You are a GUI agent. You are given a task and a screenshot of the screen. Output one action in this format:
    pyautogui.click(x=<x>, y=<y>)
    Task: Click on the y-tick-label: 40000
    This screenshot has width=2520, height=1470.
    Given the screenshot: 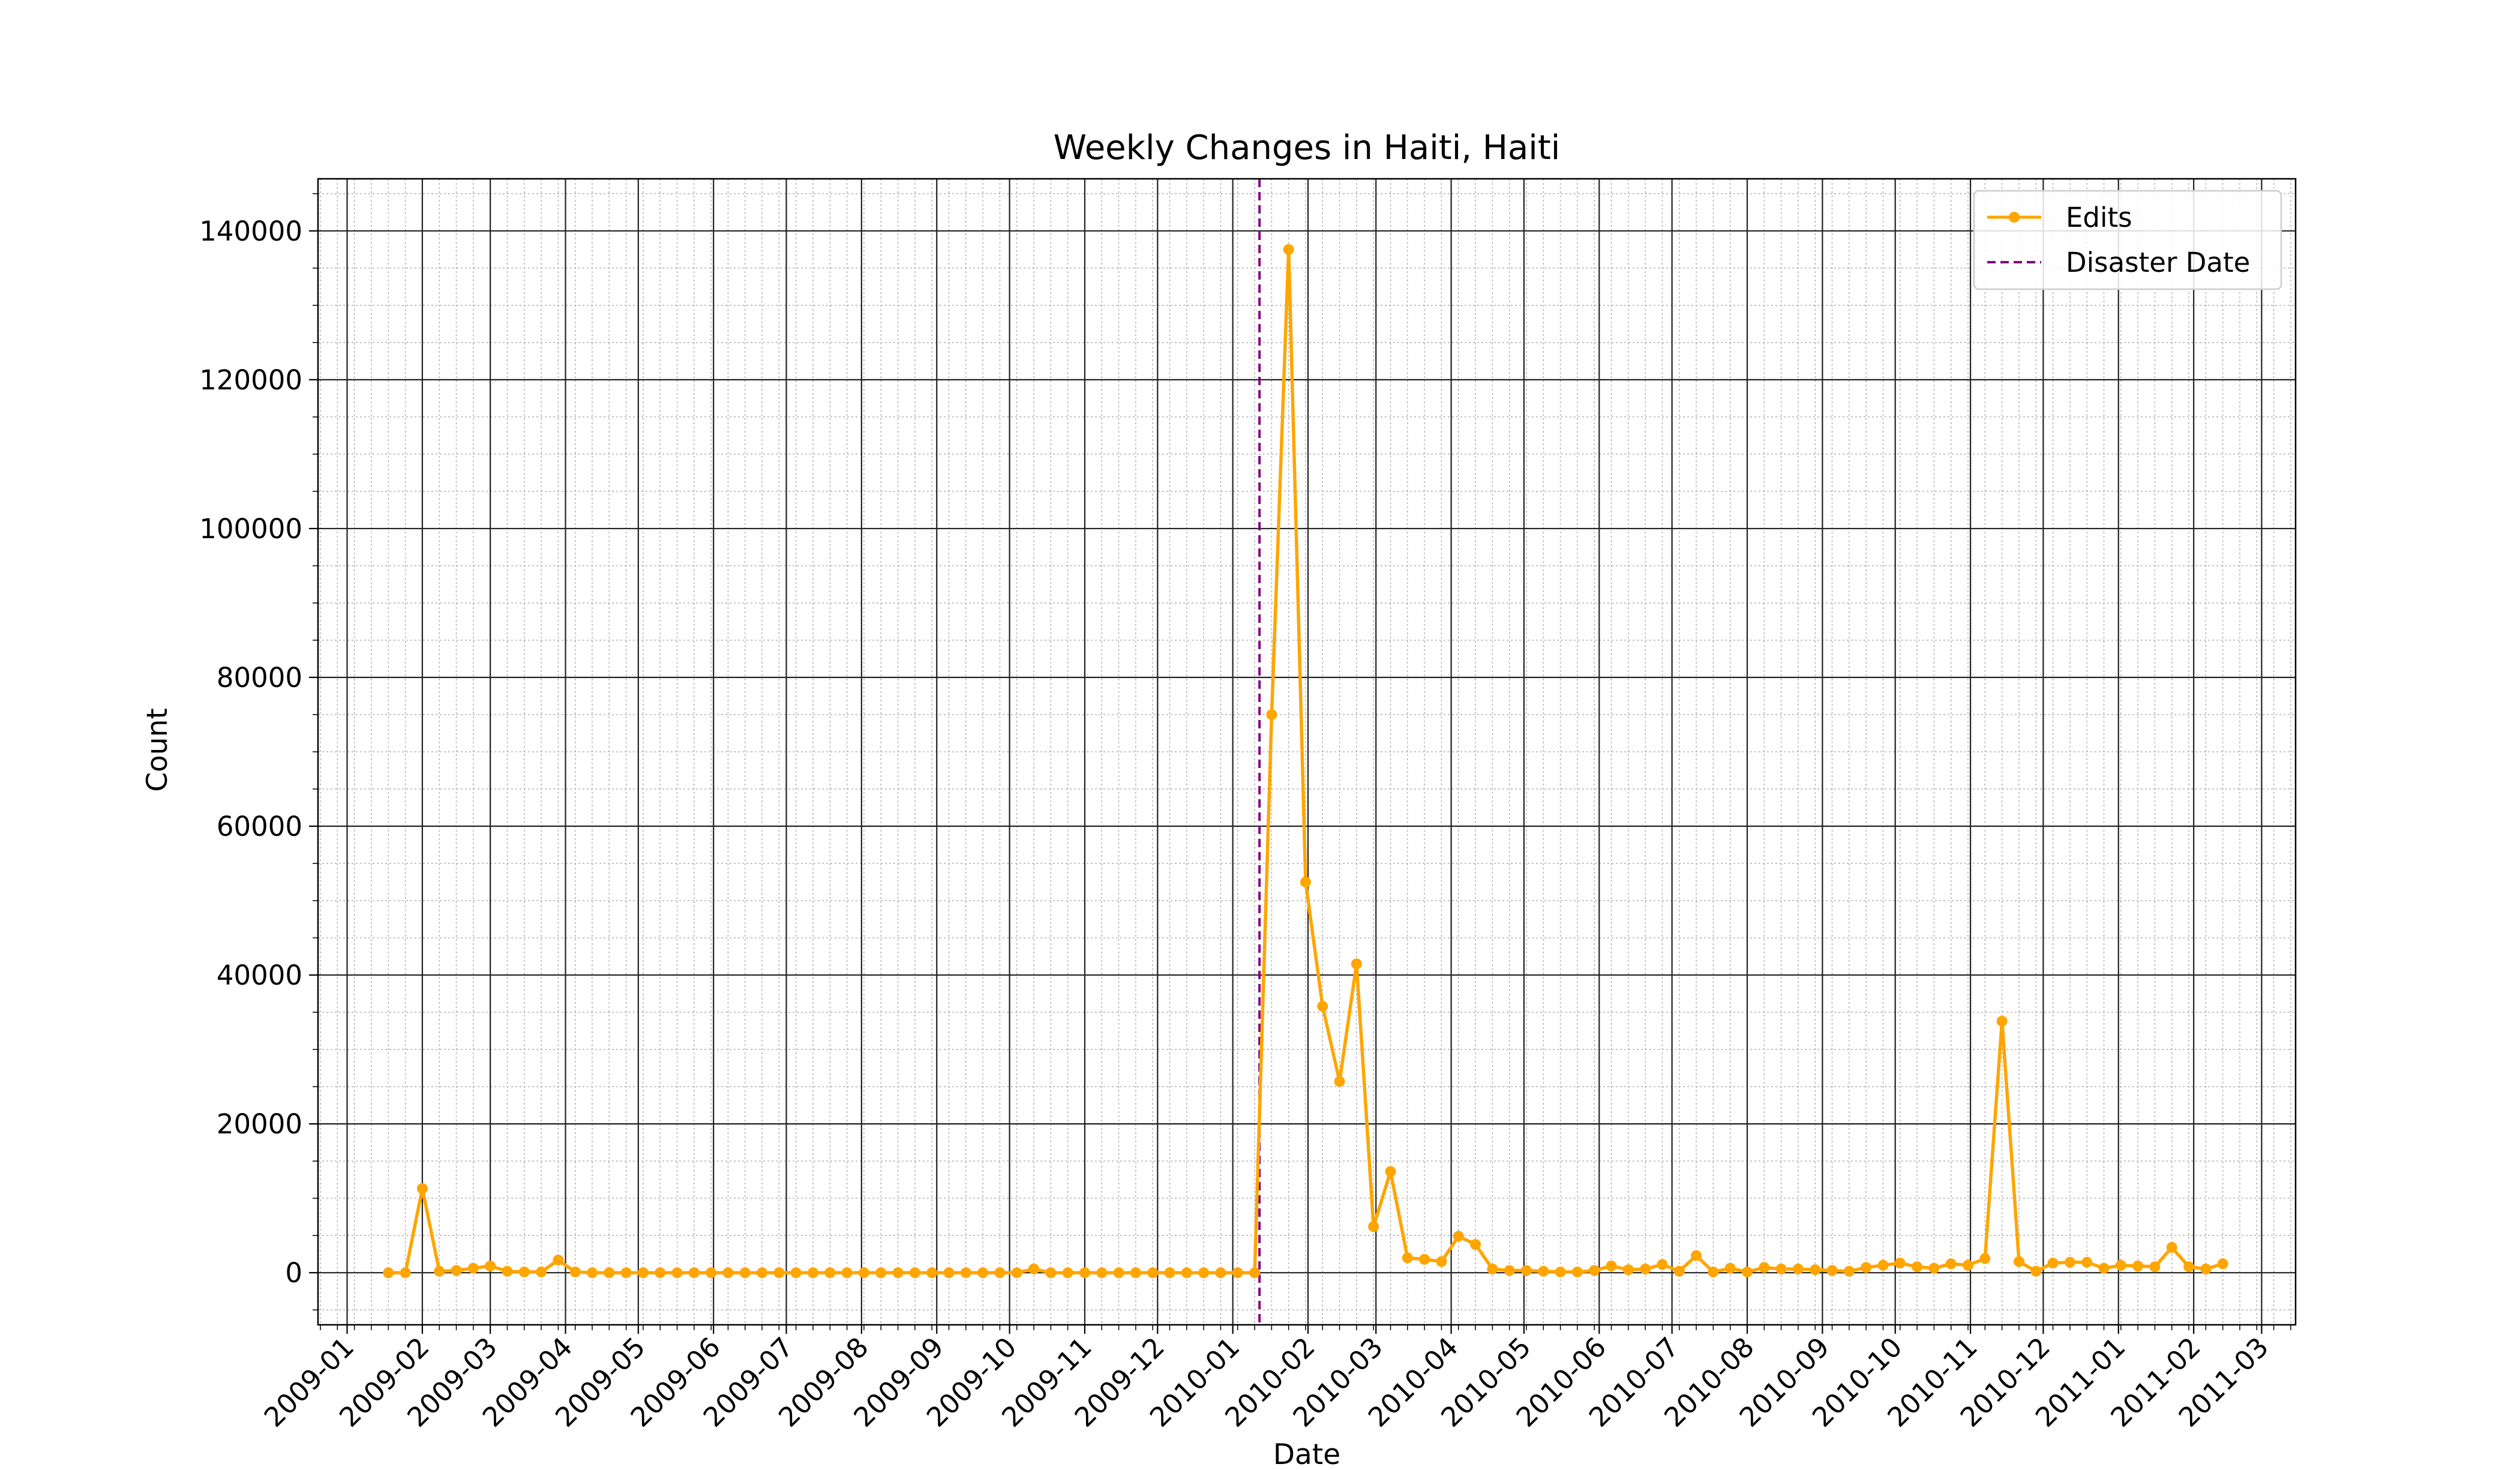 What is the action you would take?
    pyautogui.click(x=259, y=975)
    